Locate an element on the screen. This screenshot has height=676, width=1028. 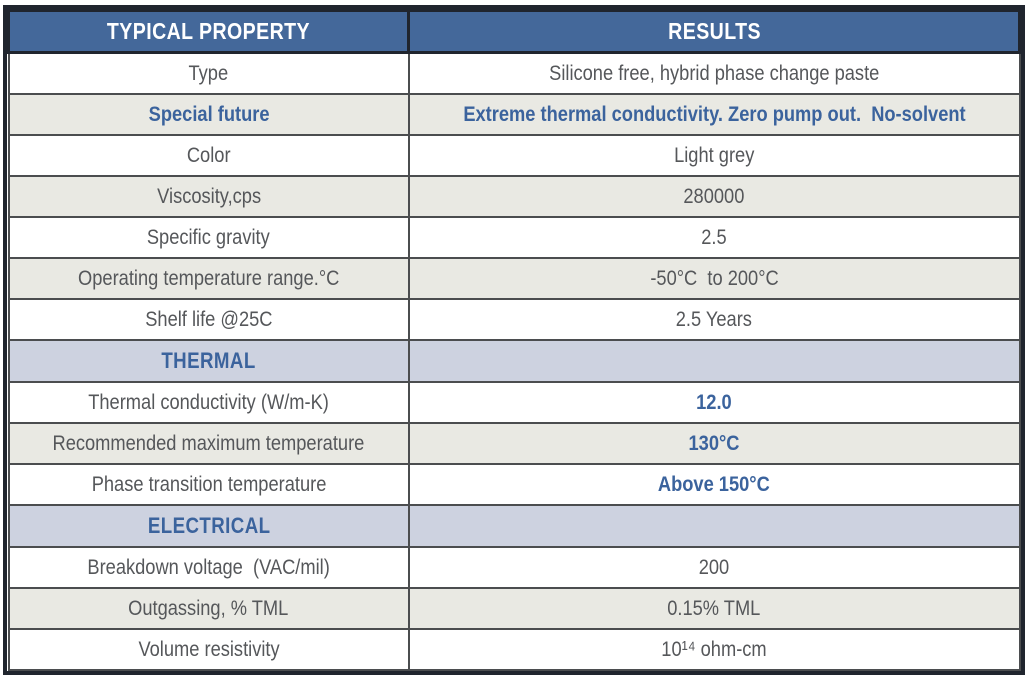
property-cell: Color is located at coordinates (208, 155).